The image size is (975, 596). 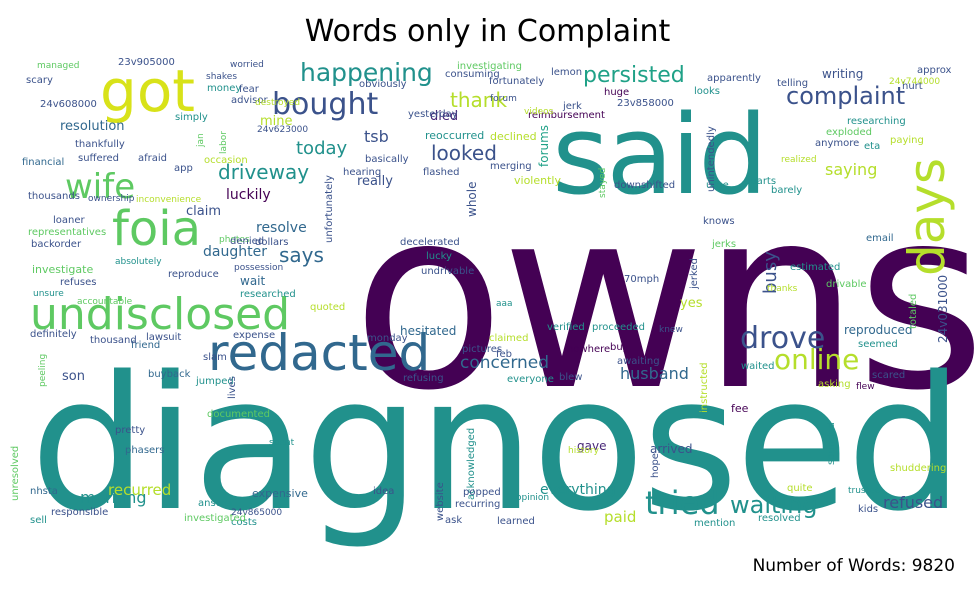 I want to click on word-tsb: tsb, so click(x=376, y=136).